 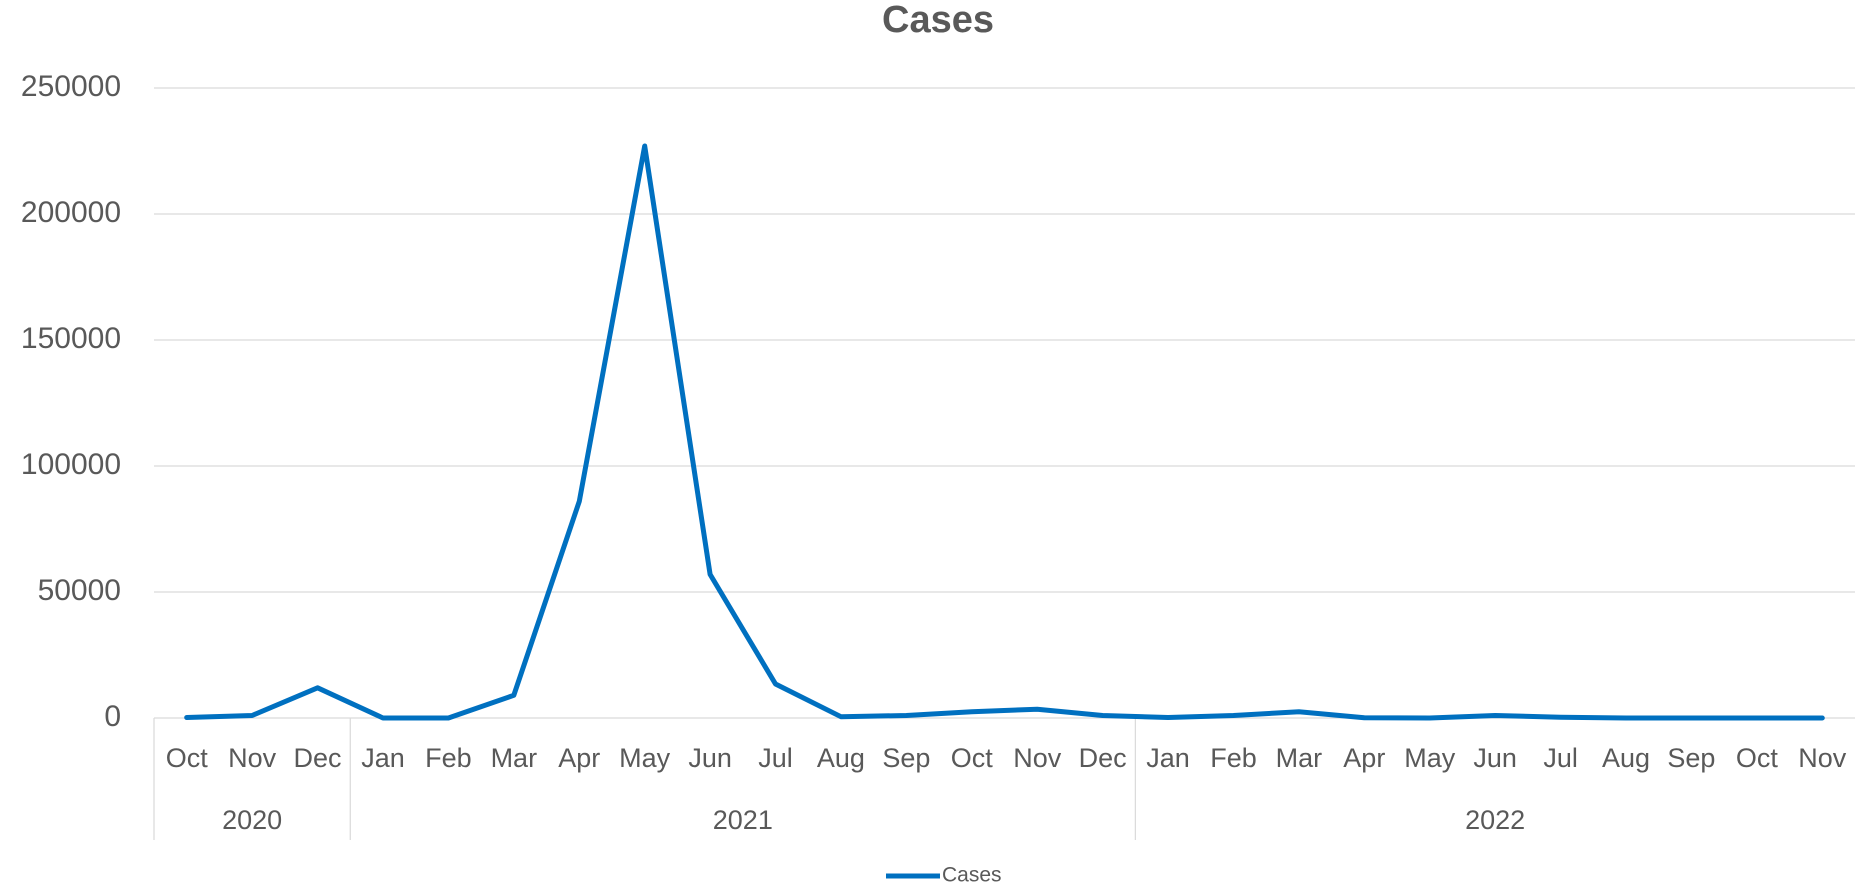 What do you see at coordinates (972, 875) in the screenshot?
I see `legend-label: Cases` at bounding box center [972, 875].